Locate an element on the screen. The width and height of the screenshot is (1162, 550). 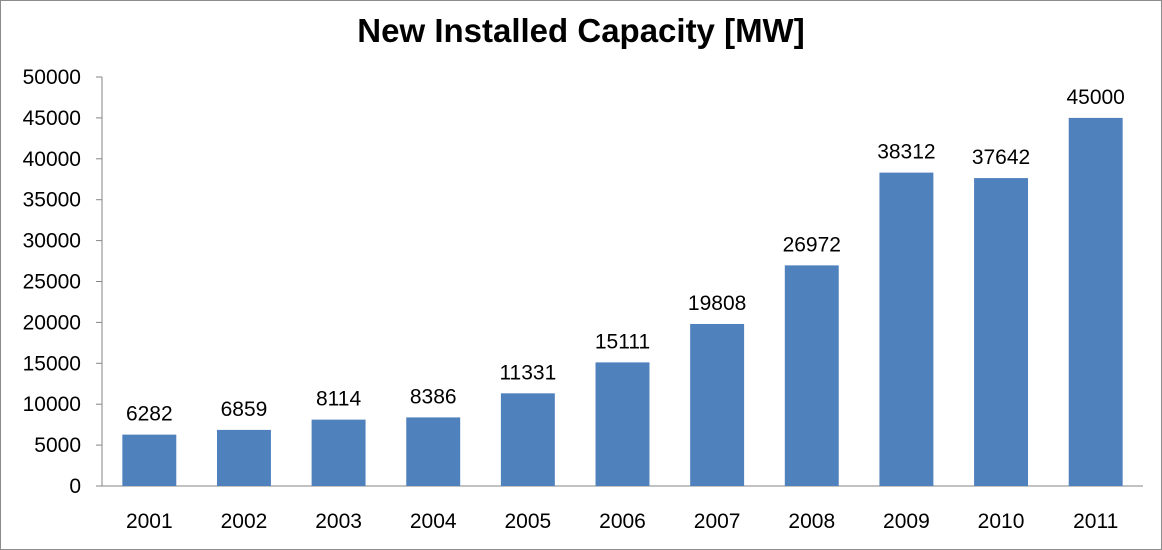
bar-2001 is located at coordinates (149, 460).